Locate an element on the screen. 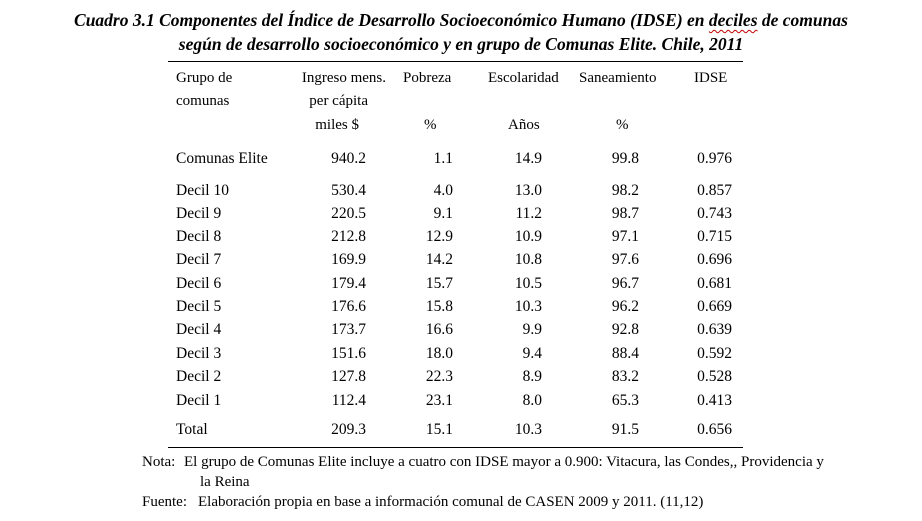  cell-idse: 0.743 is located at coordinates (714, 213).